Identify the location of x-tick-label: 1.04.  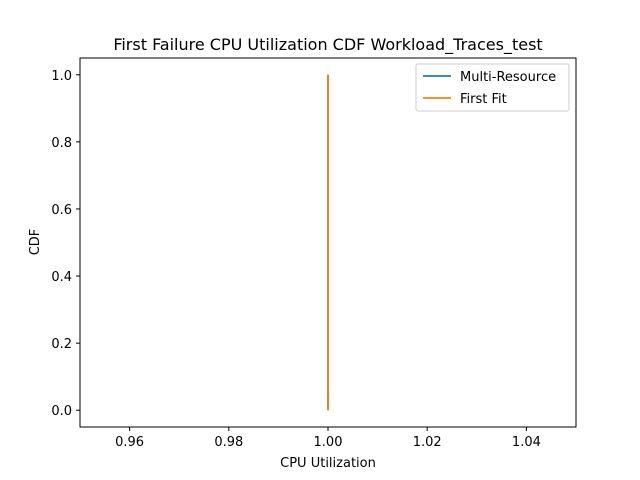
(526, 442).